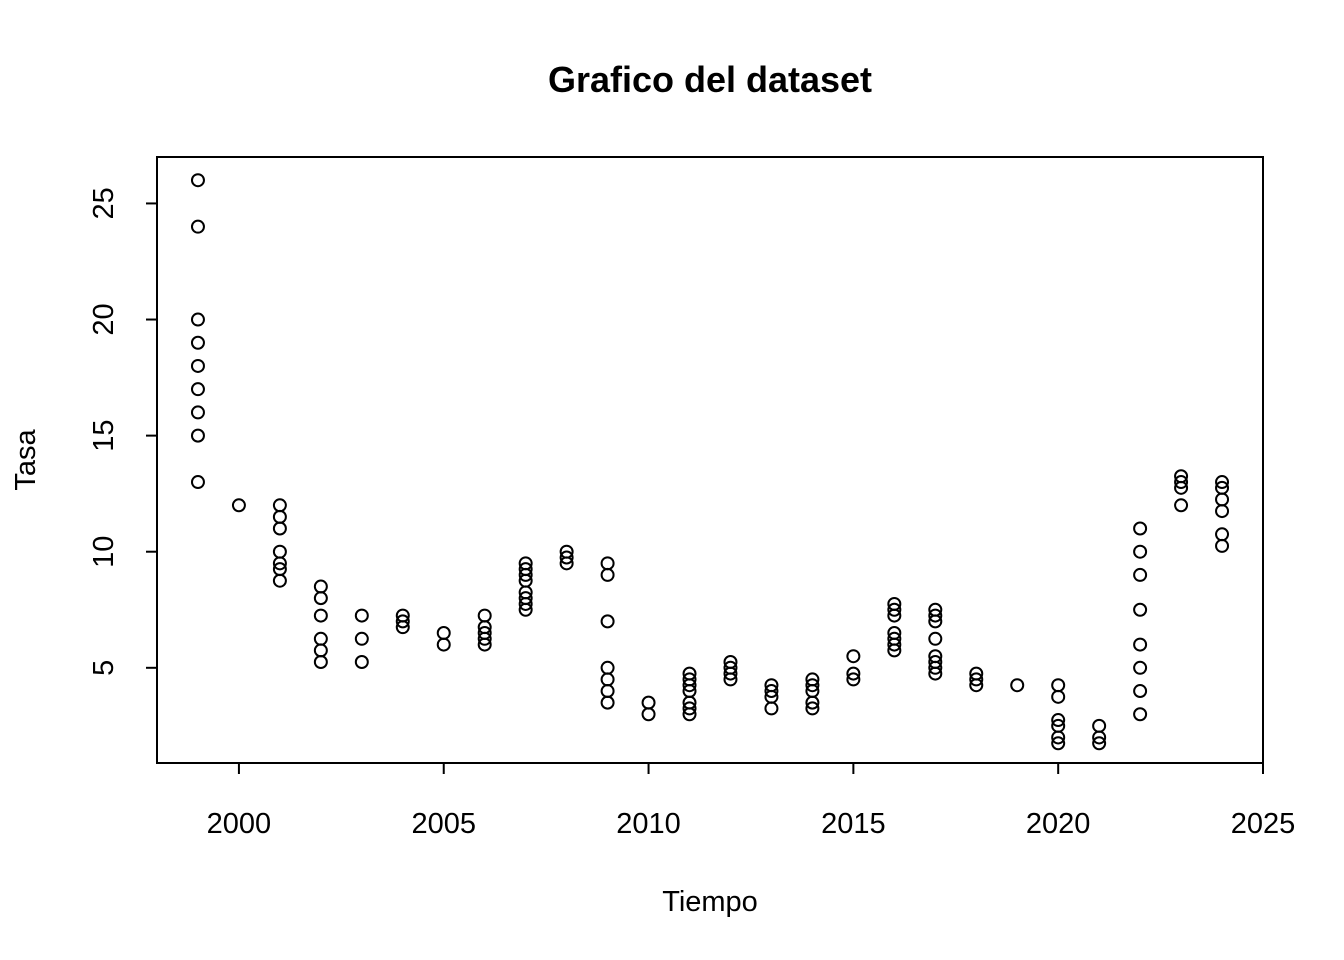  I want to click on y-tick-label: 25, so click(104, 203).